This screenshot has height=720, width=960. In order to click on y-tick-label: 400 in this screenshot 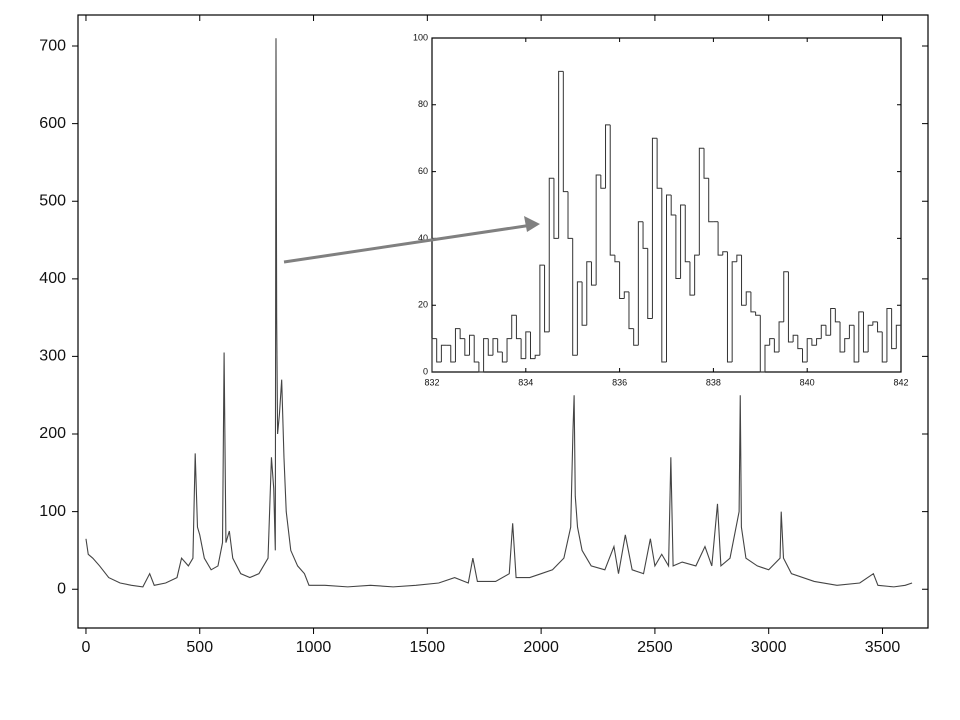, I will do `click(52, 278)`.